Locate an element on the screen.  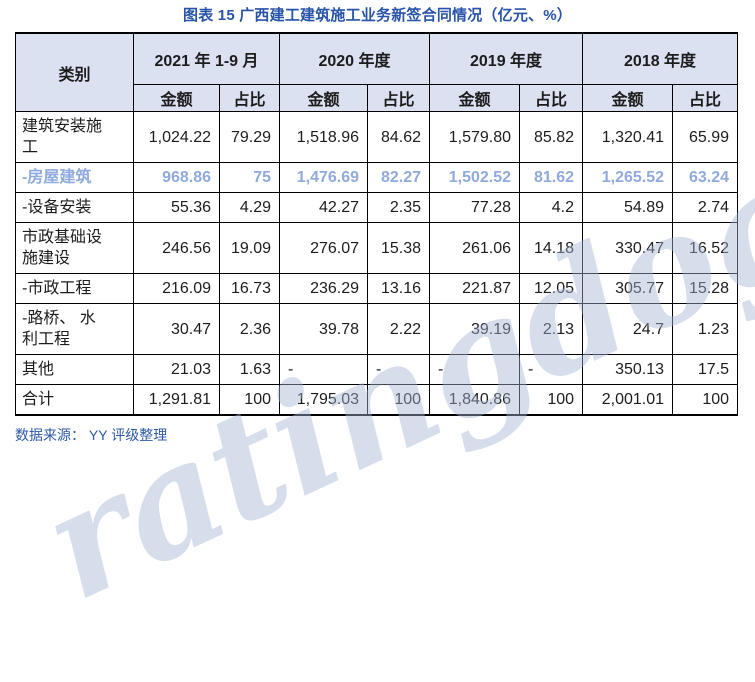
value-cell: 246.56 is located at coordinates (176, 248).